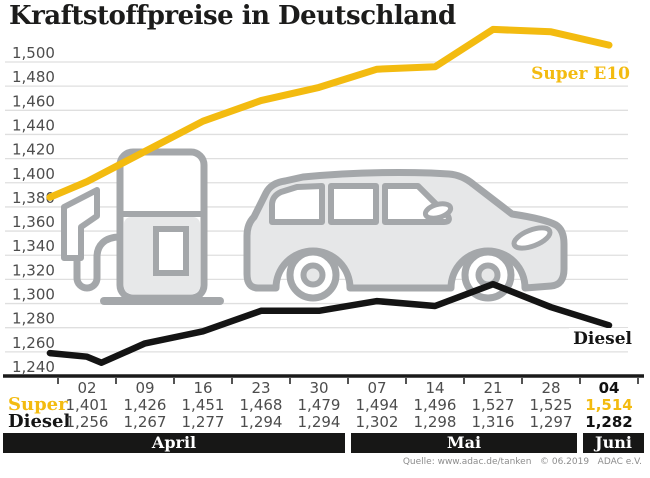 Image resolution: width=650 pixels, height=478 pixels. I want to click on y-axis-tick-label: 1,460, so click(33, 101).